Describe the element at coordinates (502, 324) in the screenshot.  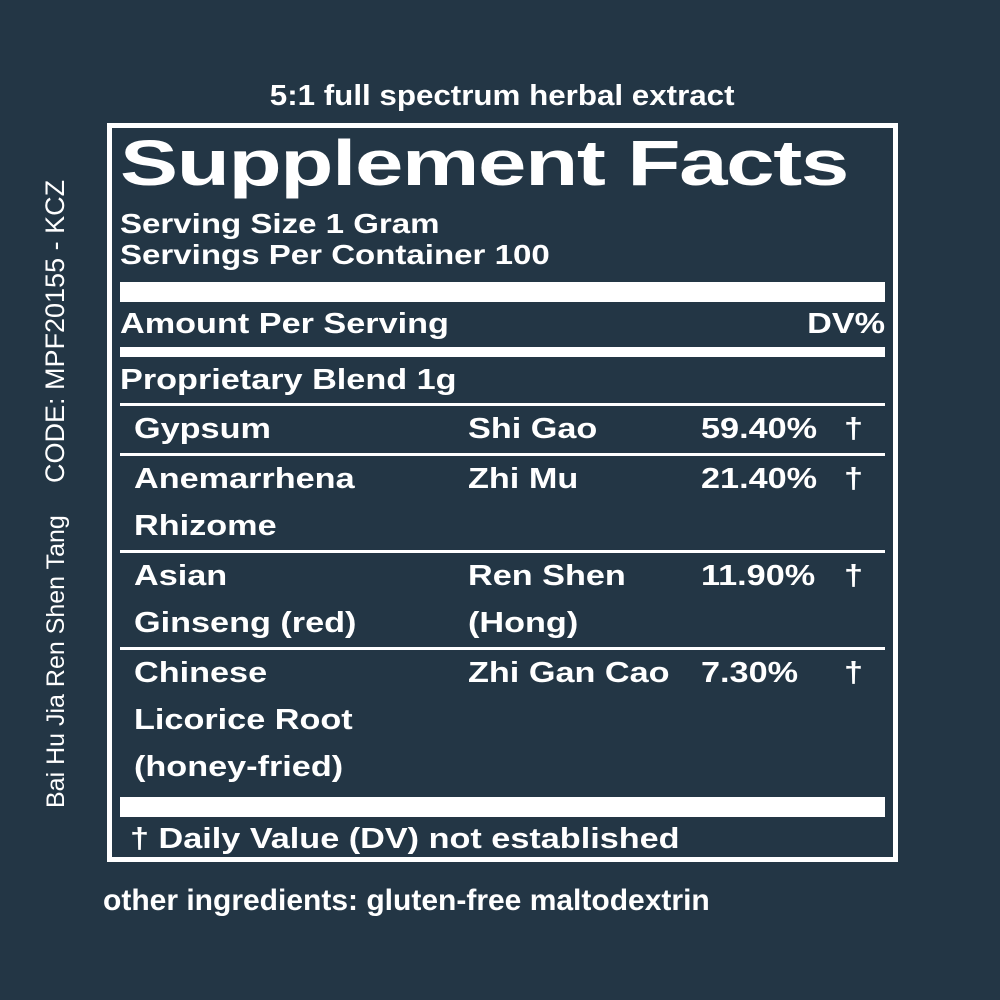
I see `amount-per-serving-row: Amount Per Serving DV%` at that location.